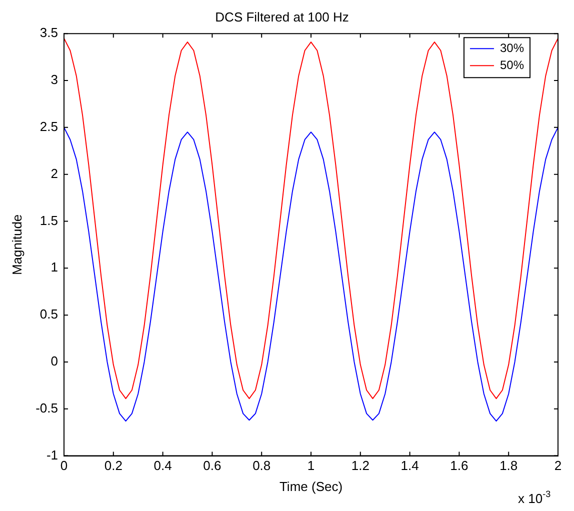  Describe the element at coordinates (54, 173) in the screenshot. I see `y-tick-label: 2` at that location.